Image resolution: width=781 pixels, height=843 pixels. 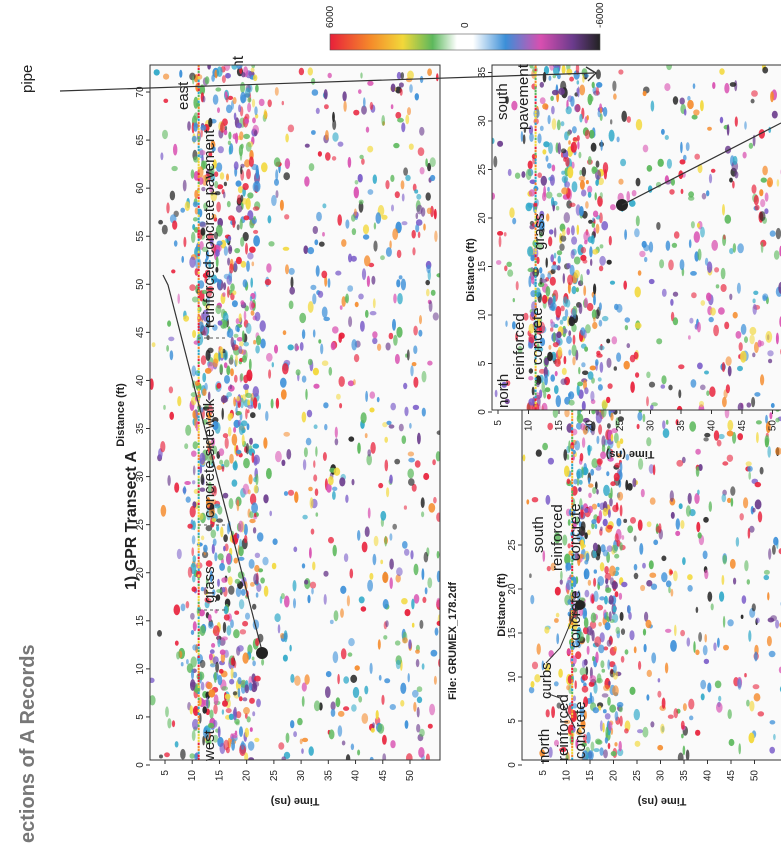 I want to click on file-label: File: GRUMEX_178.2df, so click(x=453, y=641).